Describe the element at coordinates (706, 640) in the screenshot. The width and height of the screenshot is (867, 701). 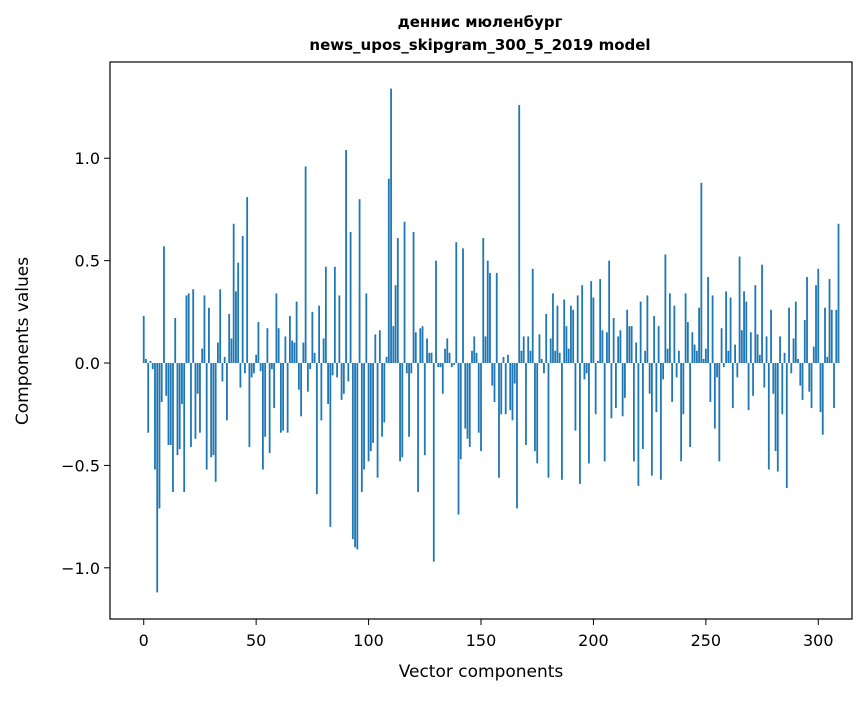
I see `x-tick-label-5: 250` at that location.